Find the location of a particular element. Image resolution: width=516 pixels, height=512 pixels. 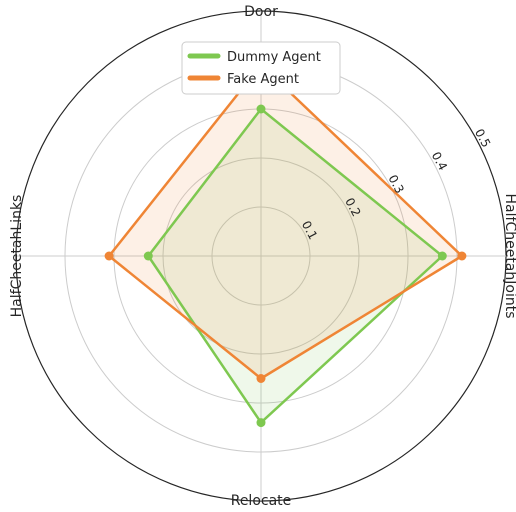

axis-label-halfcheetahlinks: HalfCheetahLinks is located at coordinates (17, 256).